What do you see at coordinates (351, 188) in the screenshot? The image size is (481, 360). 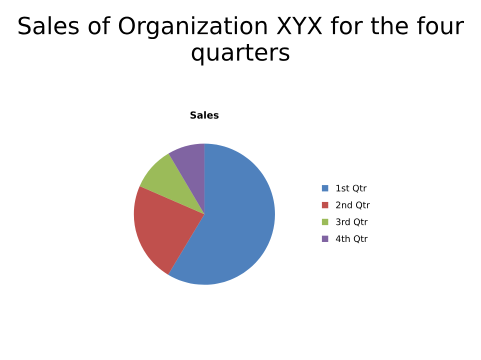 I see `legend-label: 1st Qtr` at bounding box center [351, 188].